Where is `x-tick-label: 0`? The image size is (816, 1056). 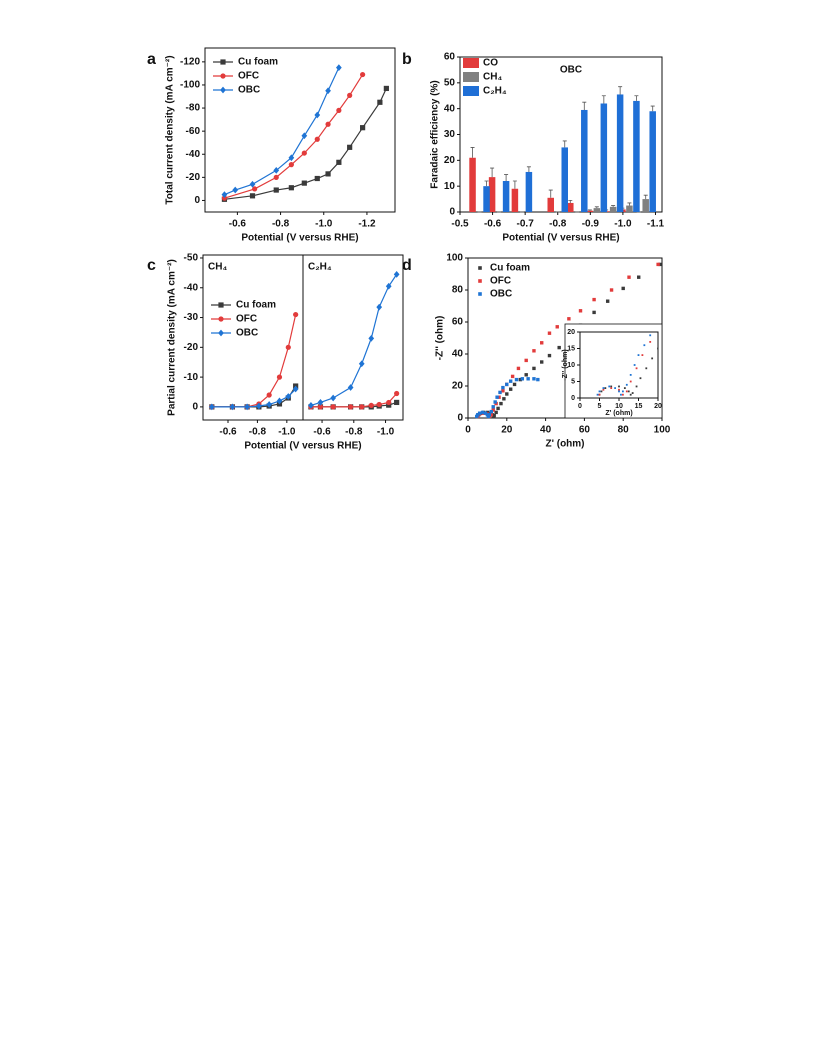 x-tick-label: 0 is located at coordinates (580, 406).